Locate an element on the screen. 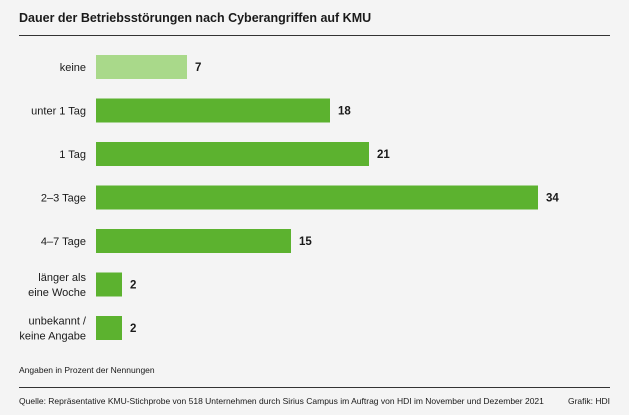 Image resolution: width=629 pixels, height=415 pixels. category-label-1: unter 1 Tag is located at coordinates (58, 112).